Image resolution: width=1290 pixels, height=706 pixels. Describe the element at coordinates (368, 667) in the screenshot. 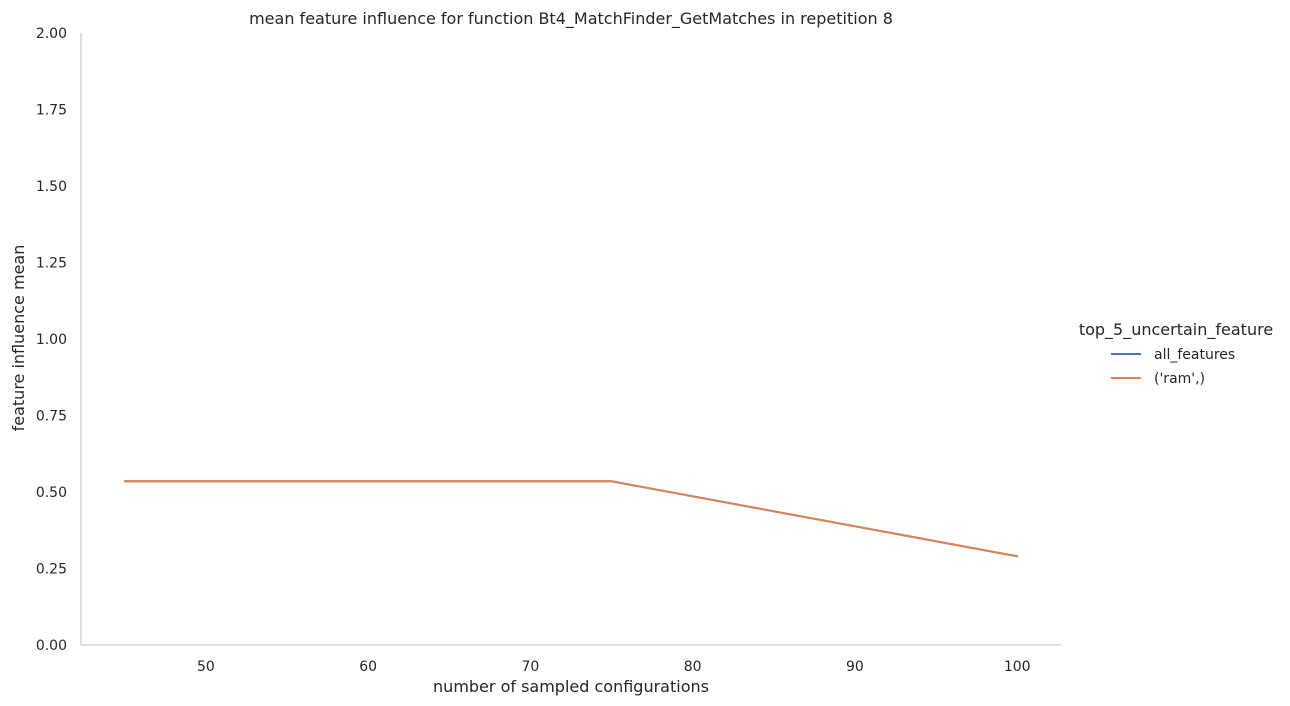

I see `x-tick-label: 60` at that location.